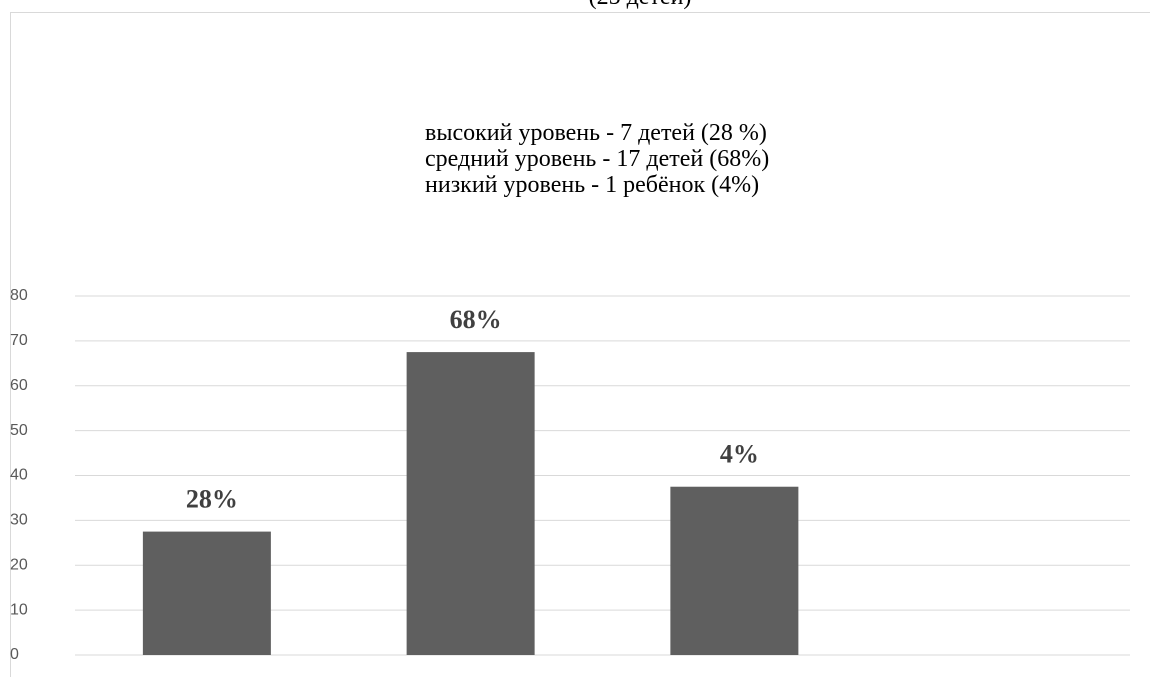 The image size is (1150, 677). Describe the element at coordinates (19, 609) in the screenshot. I see `y-tick-label: 10` at that location.